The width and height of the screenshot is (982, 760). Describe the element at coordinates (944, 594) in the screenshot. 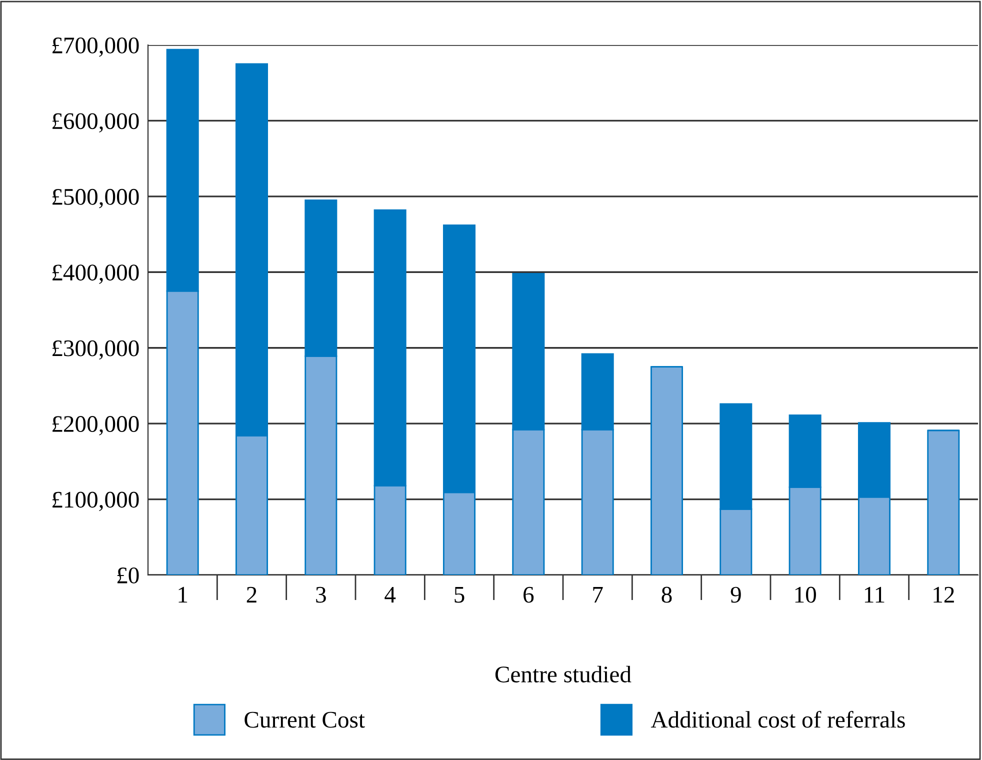

I see `x-tick-label: 12` at that location.